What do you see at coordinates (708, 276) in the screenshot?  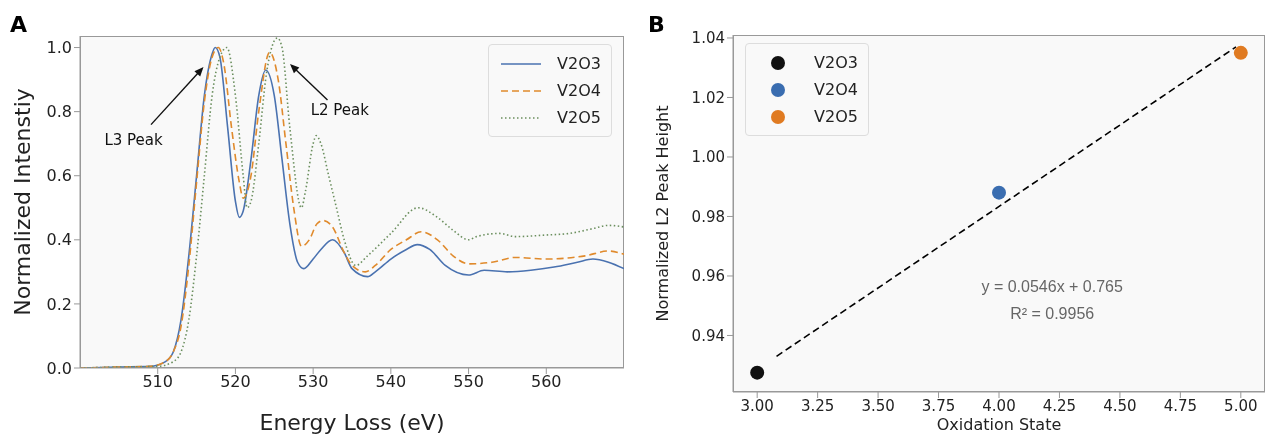 I see `y-tick-label: 0.96` at bounding box center [708, 276].